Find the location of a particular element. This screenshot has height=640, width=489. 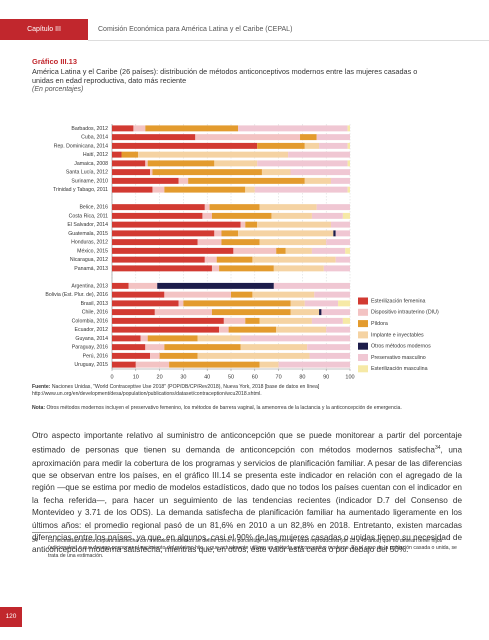

y-tick-label: Nicaragua, 2012 is located at coordinates (89, 260).